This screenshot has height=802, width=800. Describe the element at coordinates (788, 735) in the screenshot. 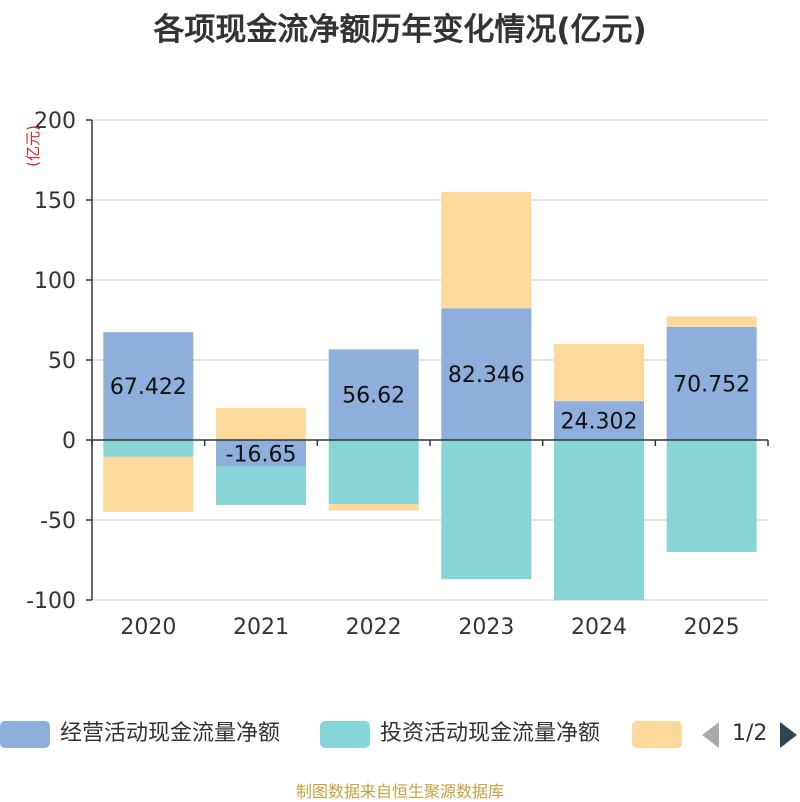

I see `pager-next-icon` at that location.